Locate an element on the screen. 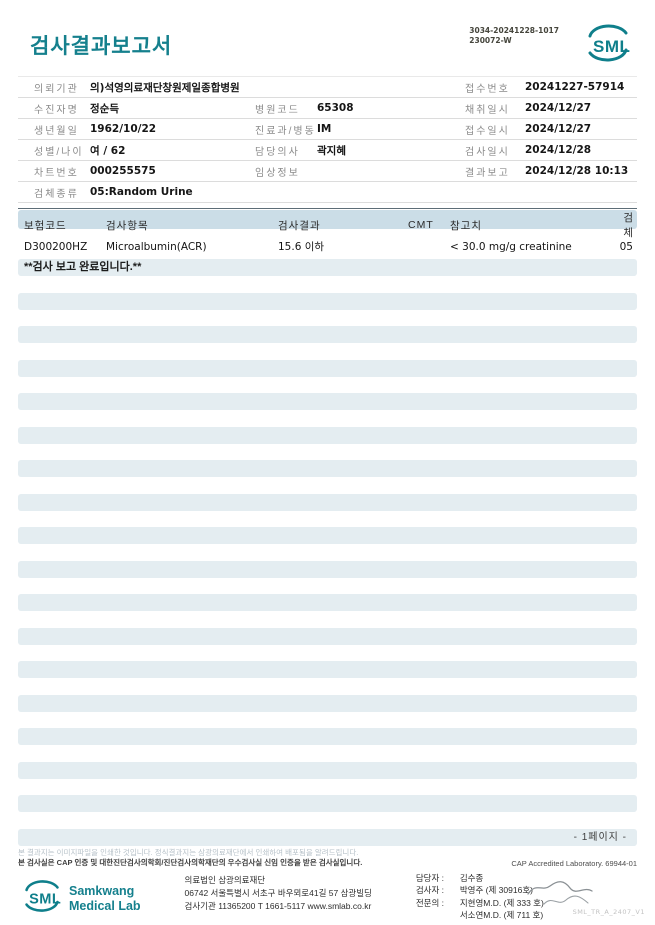 The image size is (655, 925). specialist-name-1: 지현영M.D. (제 333 호) is located at coordinates (501, 902).